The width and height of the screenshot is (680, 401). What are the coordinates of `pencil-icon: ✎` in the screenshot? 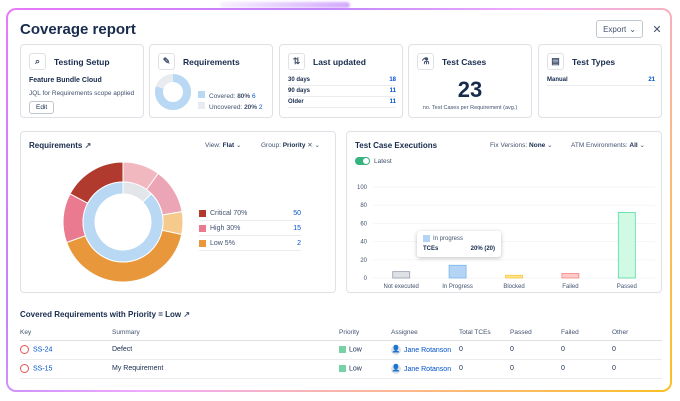 It's located at (166, 61).